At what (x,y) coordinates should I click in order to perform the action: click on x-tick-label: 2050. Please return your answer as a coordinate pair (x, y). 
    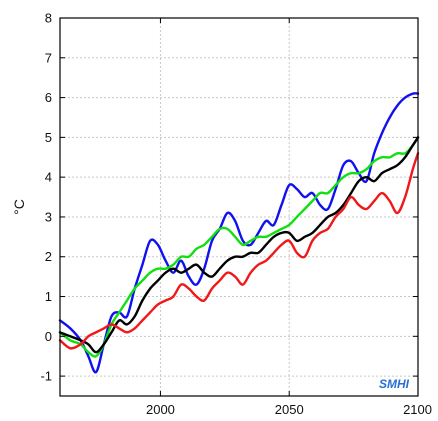
    Looking at the image, I should click on (289, 409).